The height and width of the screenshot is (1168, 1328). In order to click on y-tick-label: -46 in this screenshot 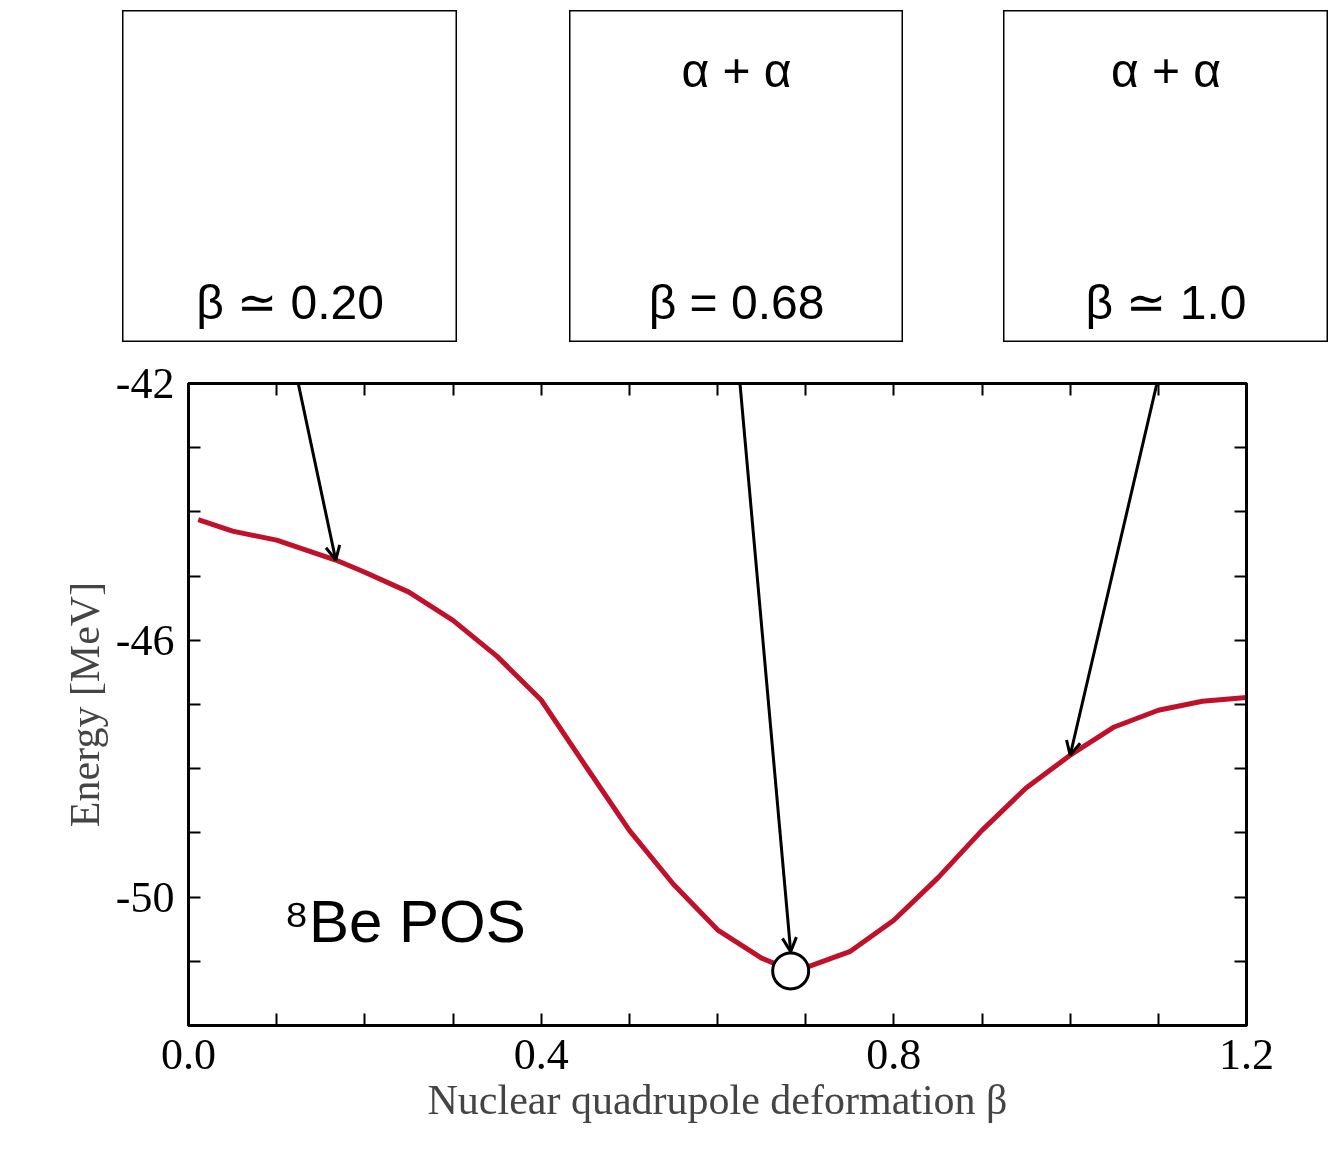, I will do `click(145, 640)`.